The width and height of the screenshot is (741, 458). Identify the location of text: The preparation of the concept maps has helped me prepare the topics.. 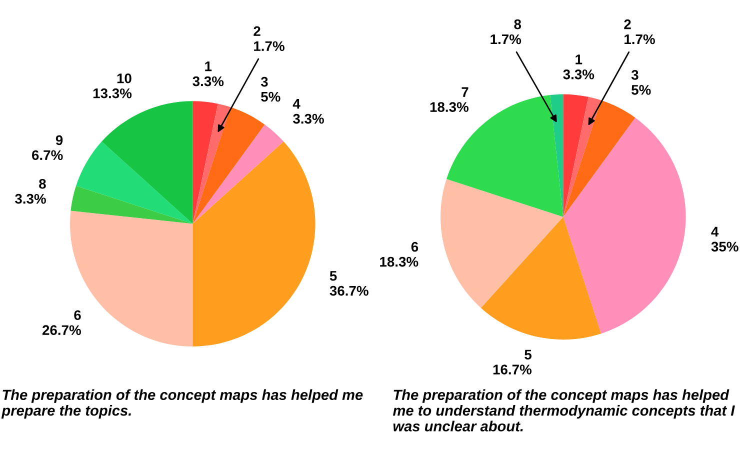
(182, 404).